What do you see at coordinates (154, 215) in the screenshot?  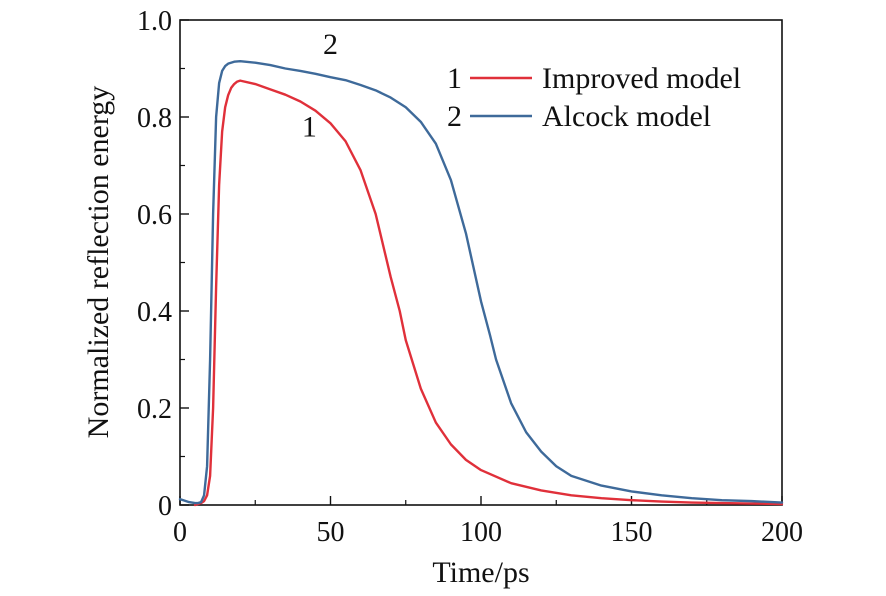 I see `y-tick-label: 0.6` at bounding box center [154, 215].